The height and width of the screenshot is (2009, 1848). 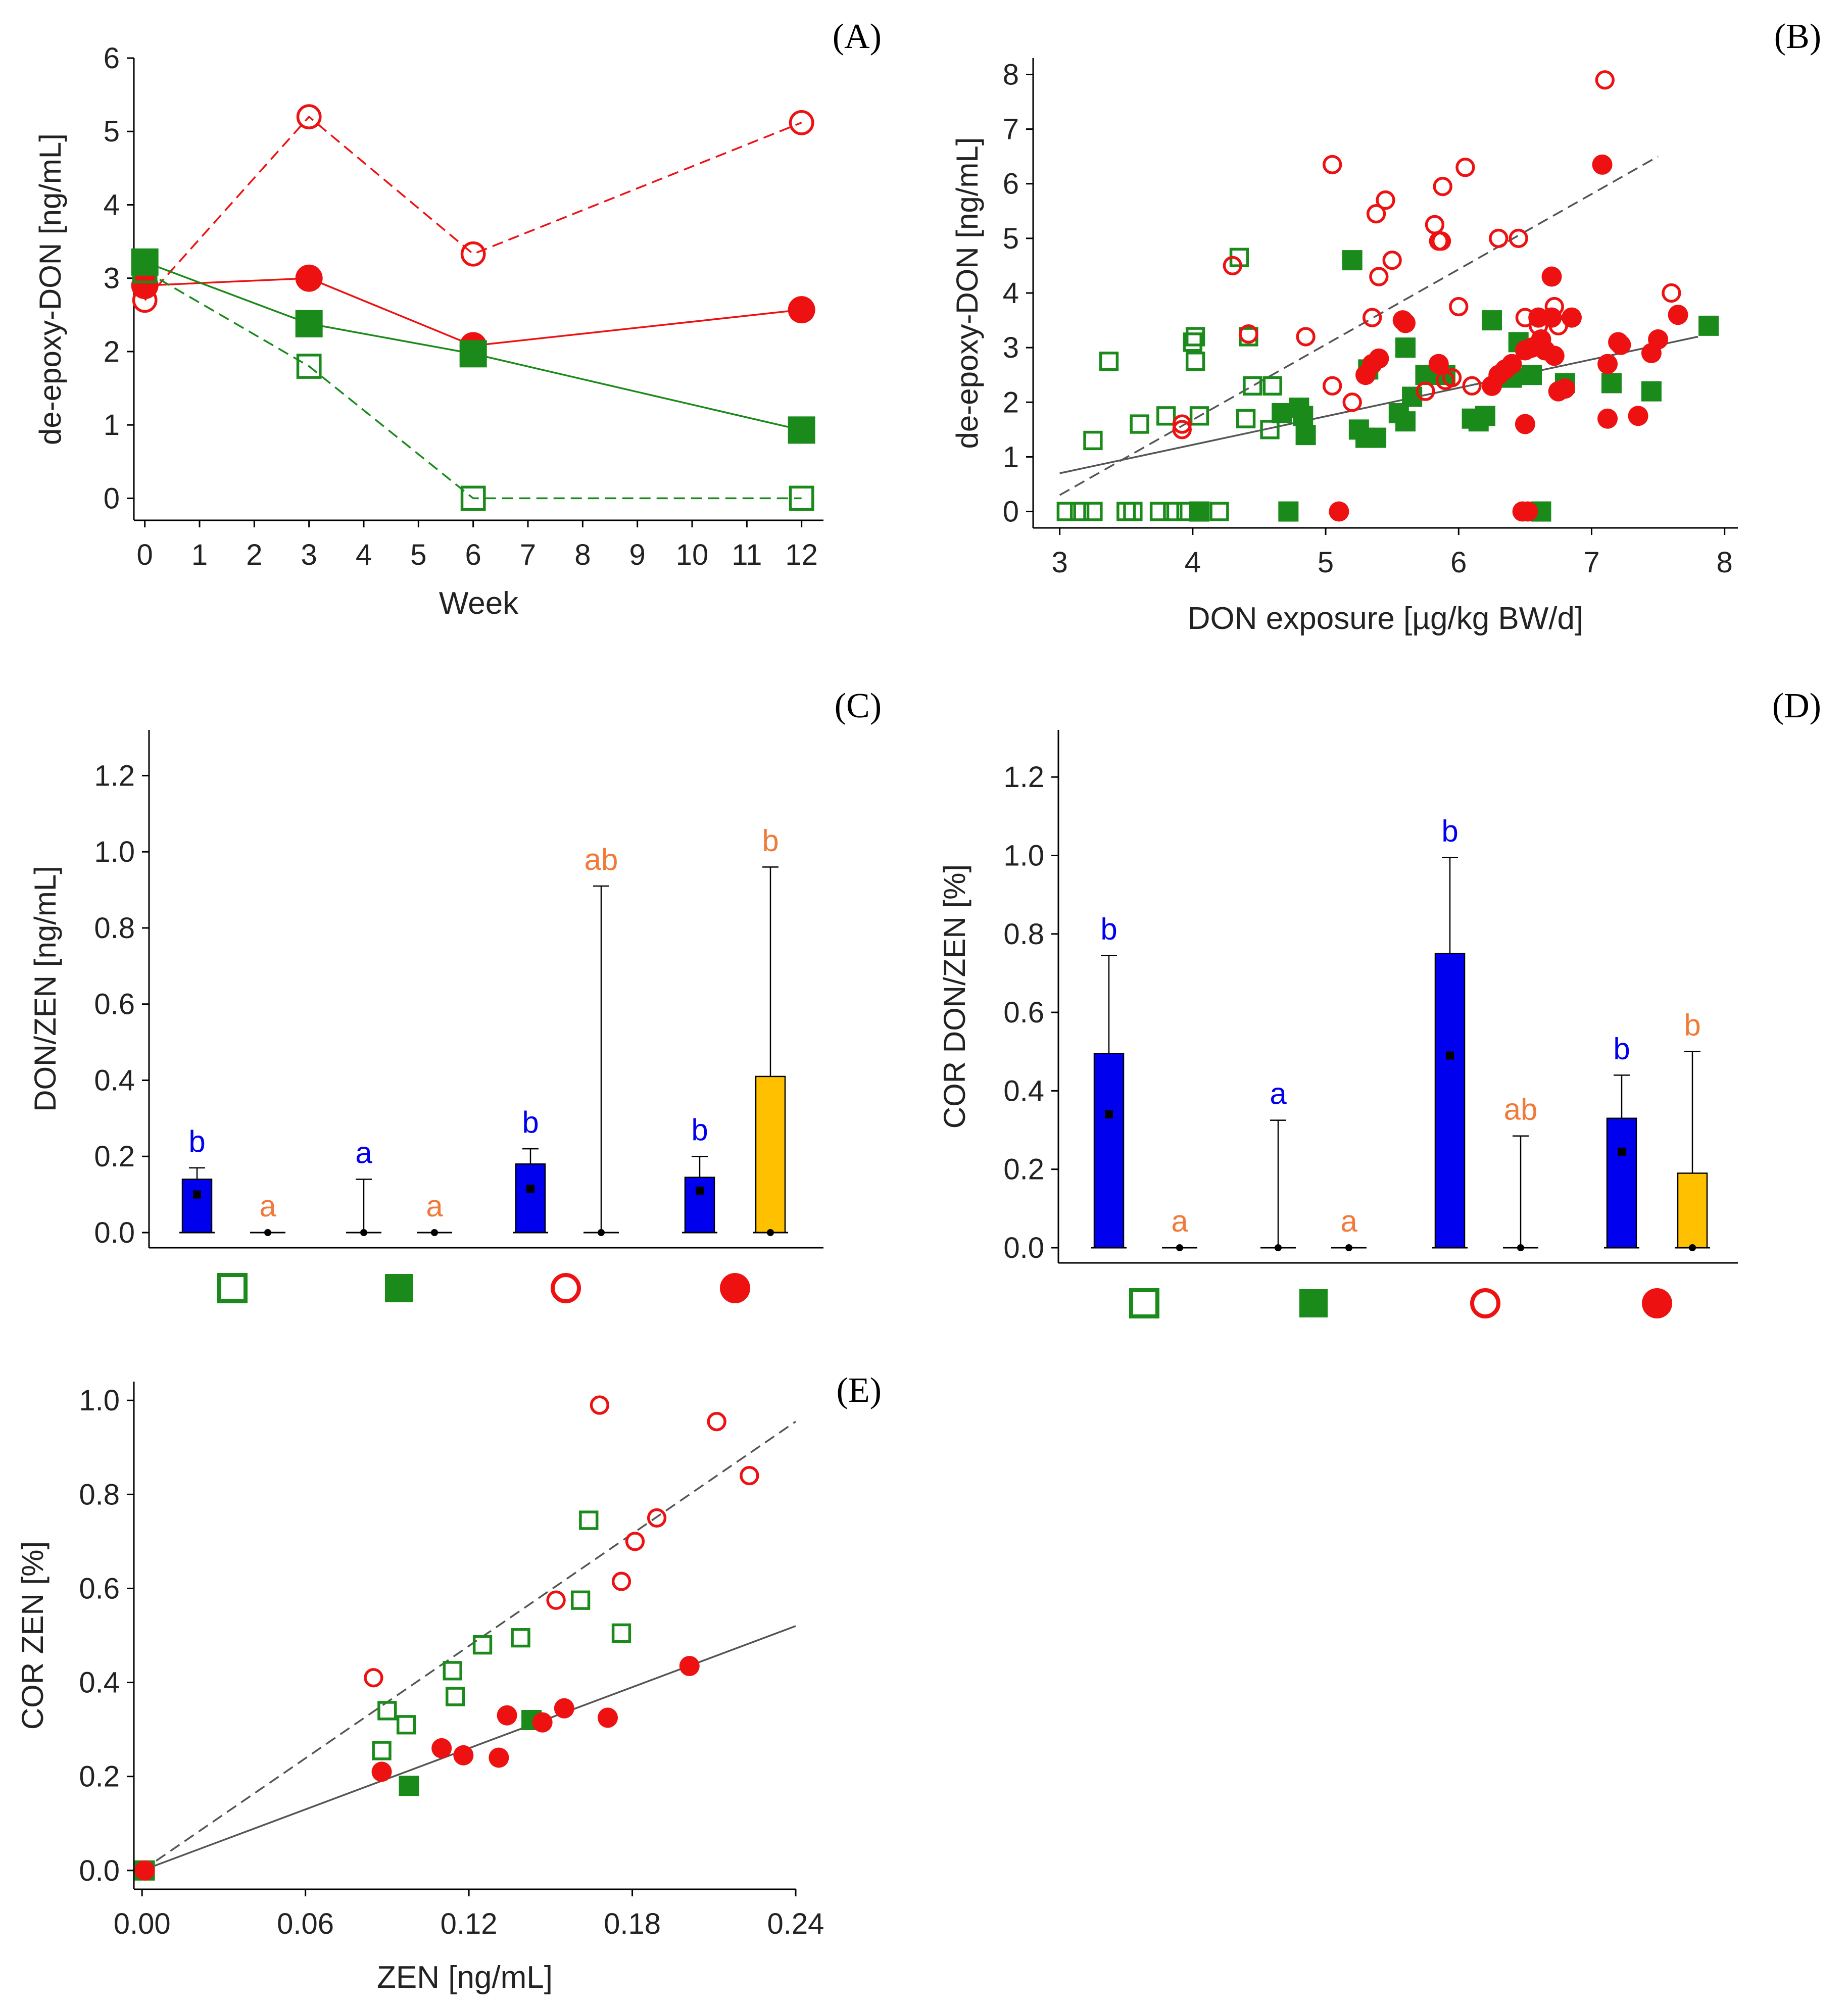 I want to click on y-tick-label: 1.0, so click(x=1023, y=855).